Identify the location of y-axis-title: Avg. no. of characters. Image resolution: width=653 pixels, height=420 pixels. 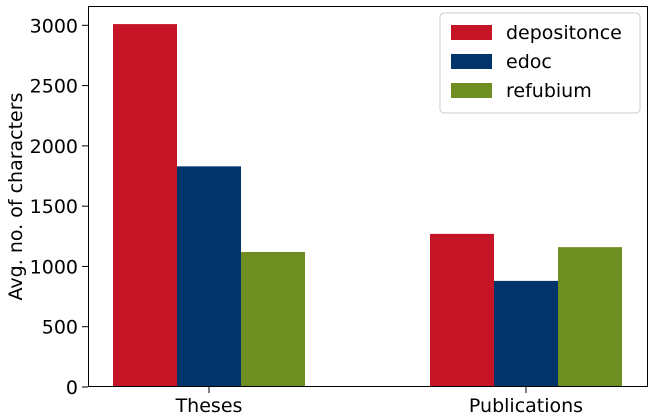
(16, 197).